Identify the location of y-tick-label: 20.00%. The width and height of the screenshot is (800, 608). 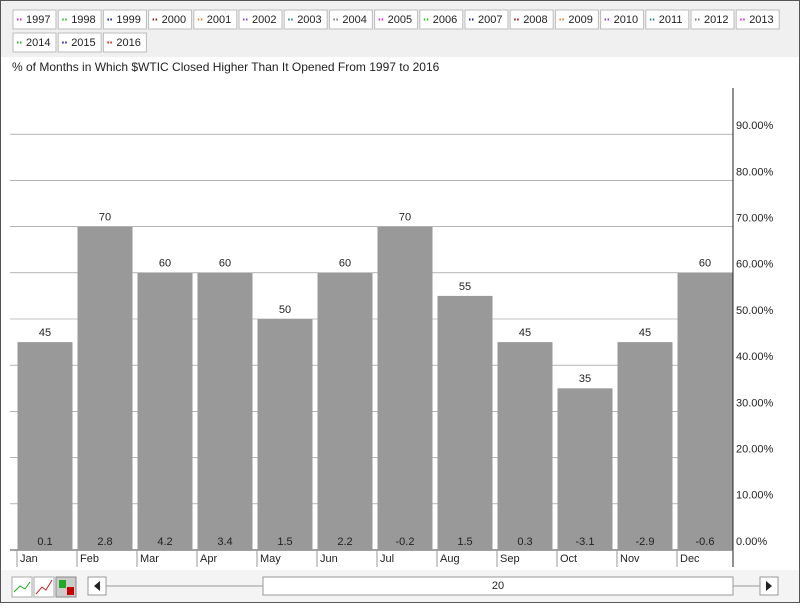
(755, 450).